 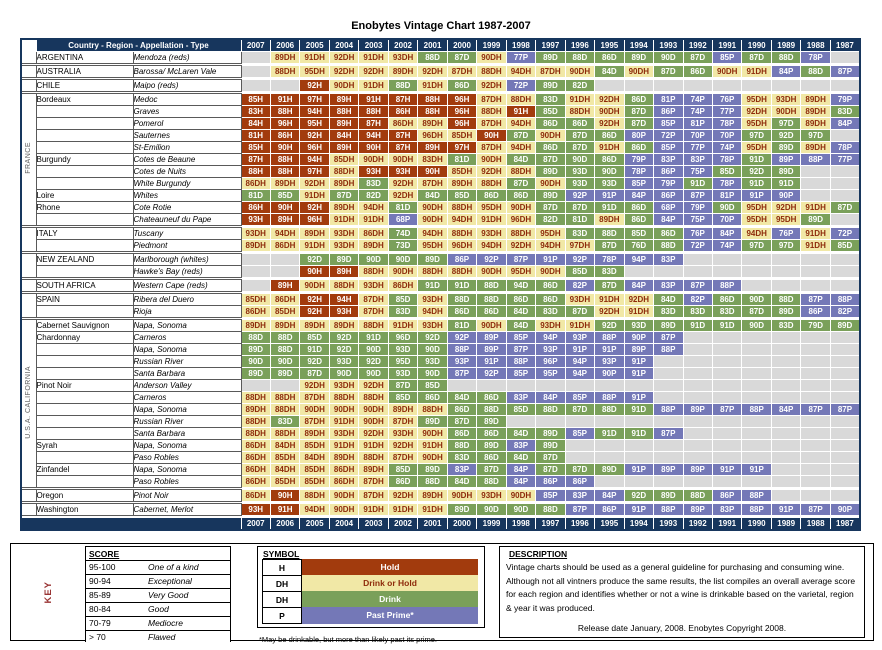 What do you see at coordinates (314, 299) in the screenshot?
I see `score-cell: 92H` at bounding box center [314, 299].